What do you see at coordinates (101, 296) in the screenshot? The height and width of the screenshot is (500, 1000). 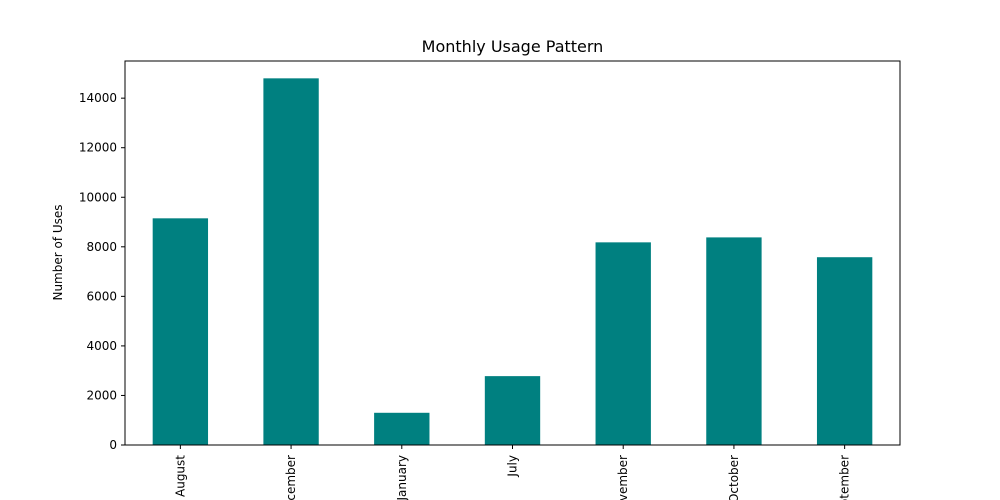 I see `y-tick-label: 6000` at bounding box center [101, 296].